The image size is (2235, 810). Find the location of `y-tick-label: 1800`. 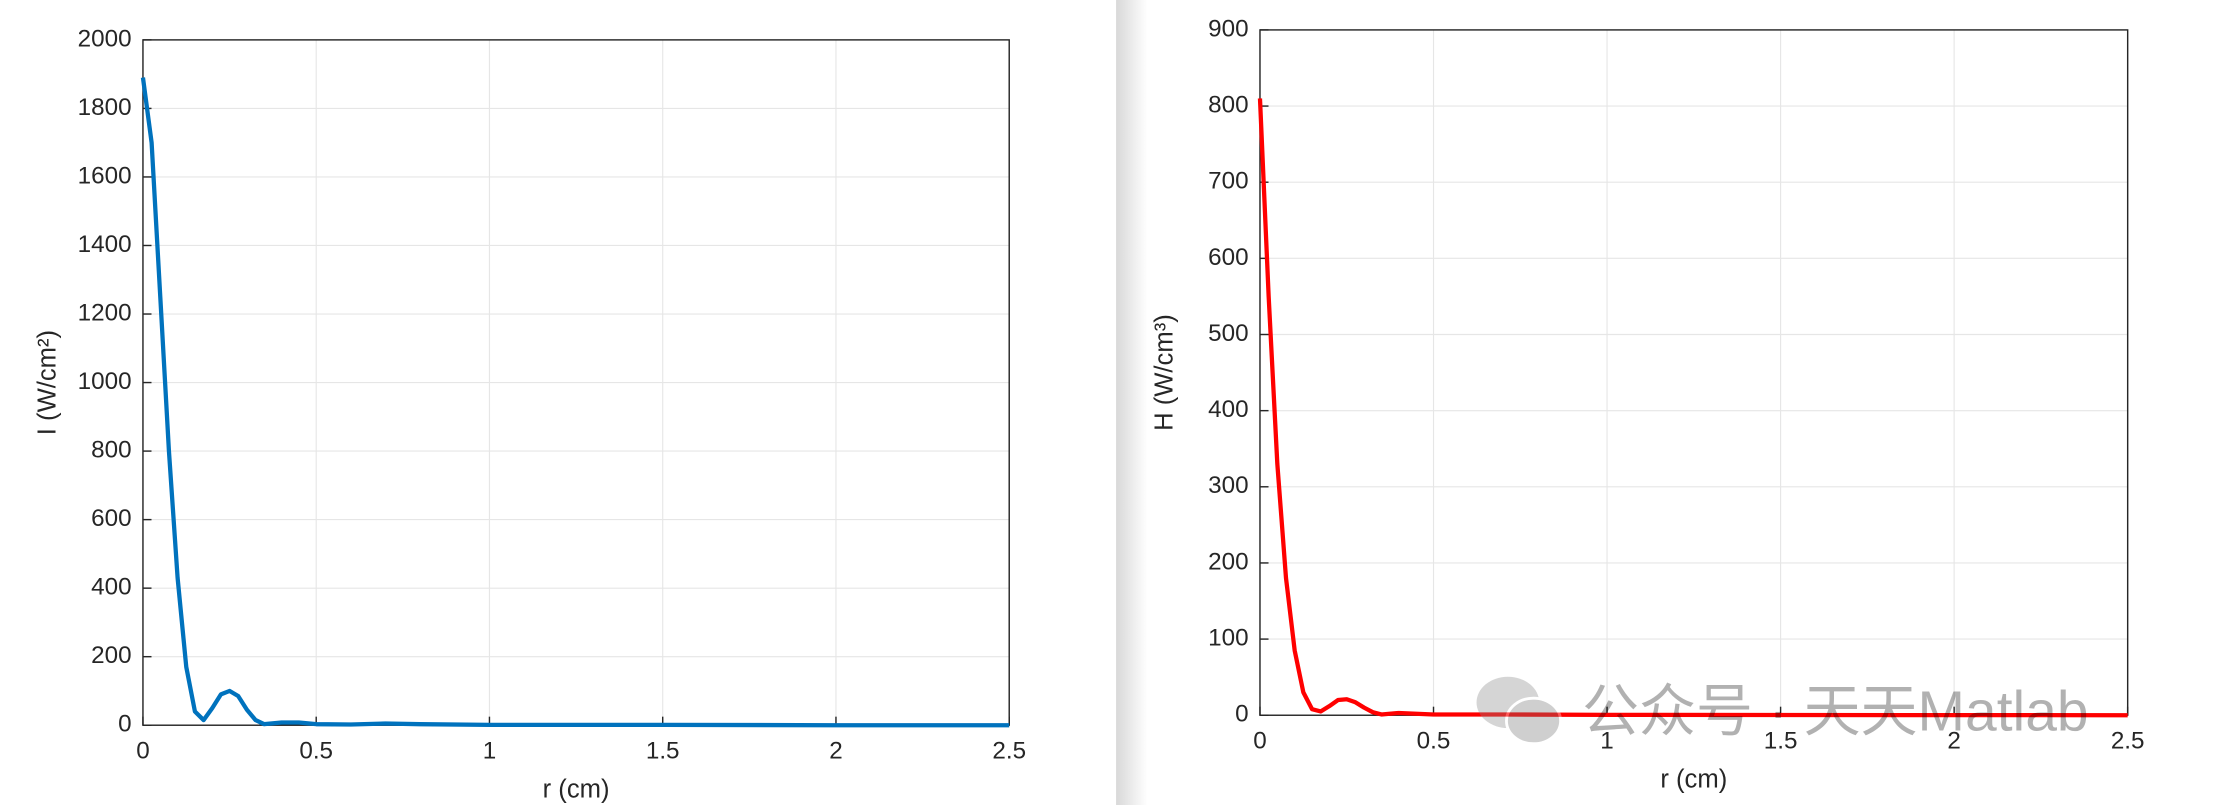

y-tick-label: 1800 is located at coordinates (105, 107).